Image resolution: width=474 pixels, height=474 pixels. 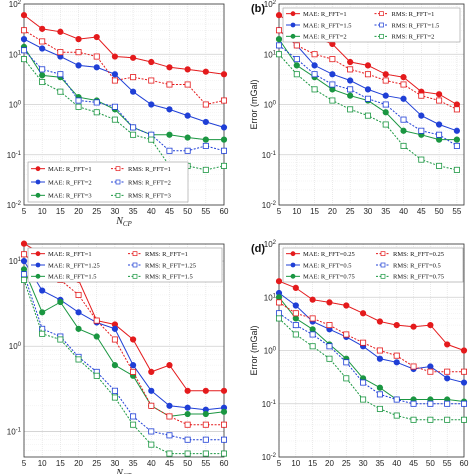 I want to click on x-tick-label: 10, so click(x=42, y=211).